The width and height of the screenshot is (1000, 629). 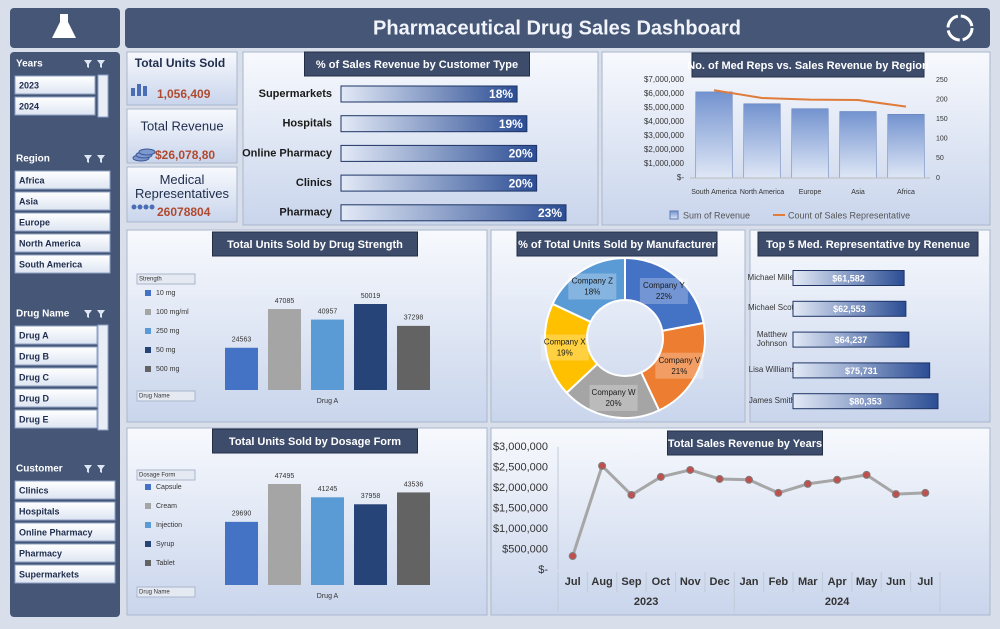 I want to click on slicer-item-label: 2024, so click(x=29, y=106).